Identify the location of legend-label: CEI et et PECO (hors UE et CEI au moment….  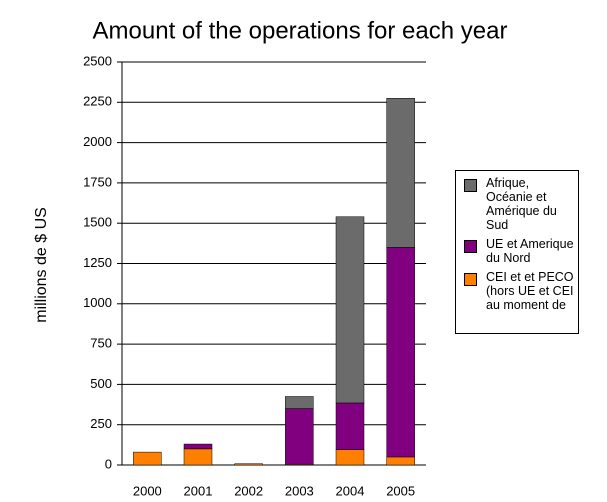
(530, 291).